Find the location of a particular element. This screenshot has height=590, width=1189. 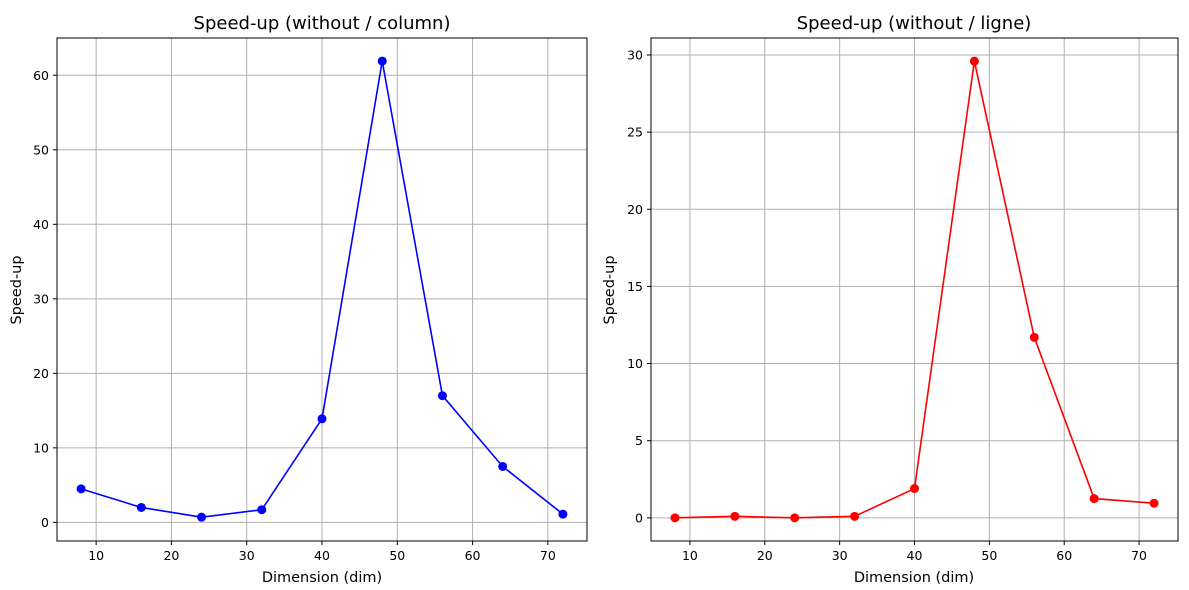

chart-left-ytick-label: 20 is located at coordinates (41, 373).